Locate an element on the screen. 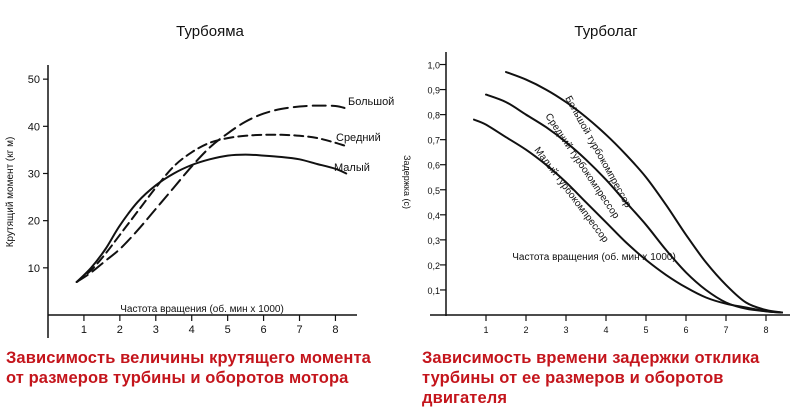  series-label-medium: Средний is located at coordinates (358, 138).